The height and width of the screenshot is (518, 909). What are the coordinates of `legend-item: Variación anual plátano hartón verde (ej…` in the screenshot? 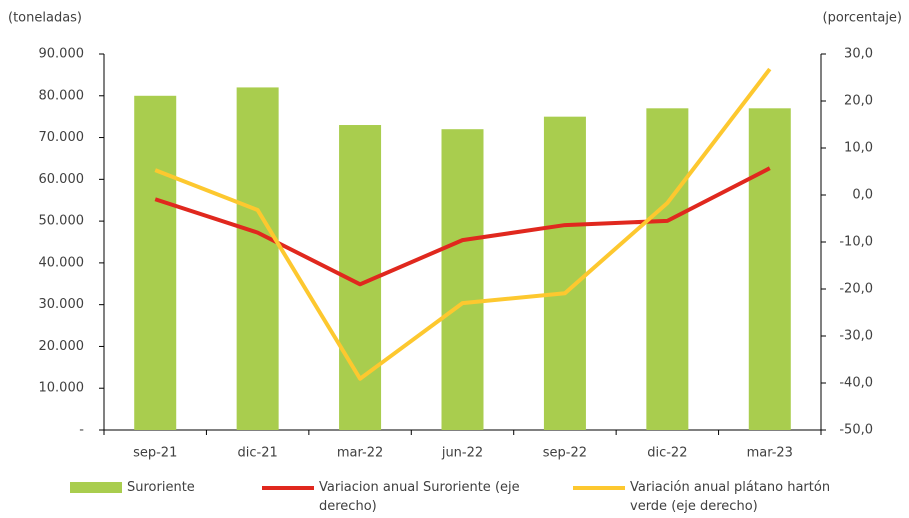 It's located at (723, 497).